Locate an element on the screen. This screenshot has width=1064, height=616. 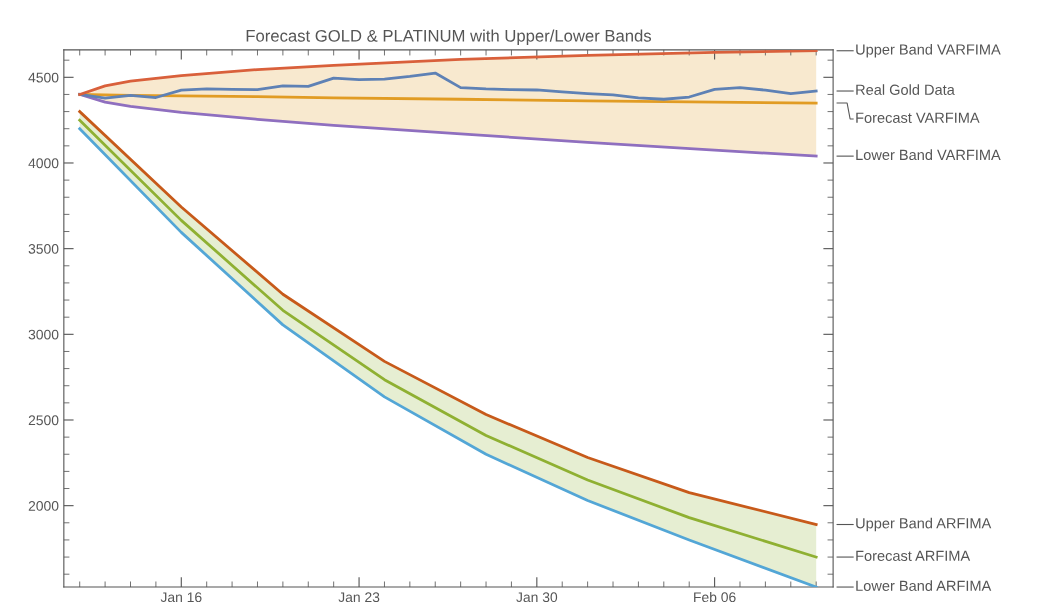
text: Upper Band VARFIMA is located at coordinates (928, 50).